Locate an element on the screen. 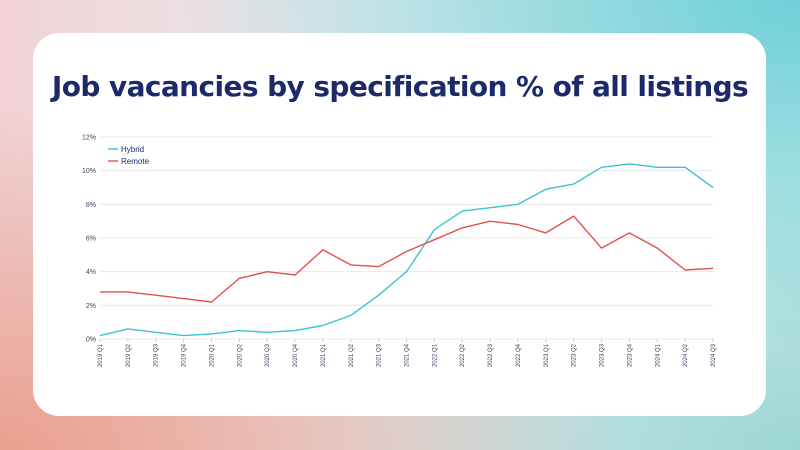 This screenshot has height=450, width=800. x-tick-label: 2022 Q3 is located at coordinates (491, 355).